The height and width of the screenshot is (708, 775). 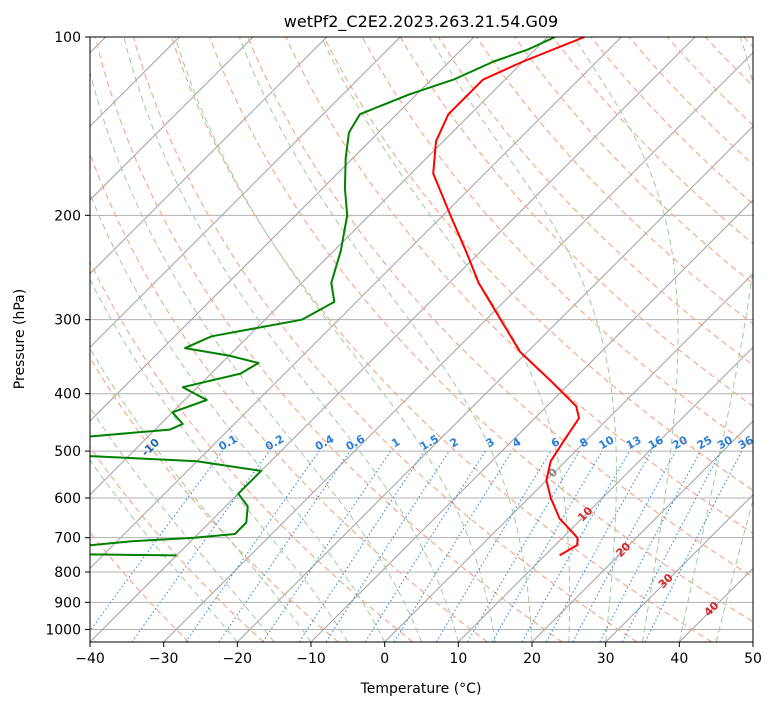 What do you see at coordinates (532, 659) in the screenshot?
I see `x-tick-label: 20` at bounding box center [532, 659].